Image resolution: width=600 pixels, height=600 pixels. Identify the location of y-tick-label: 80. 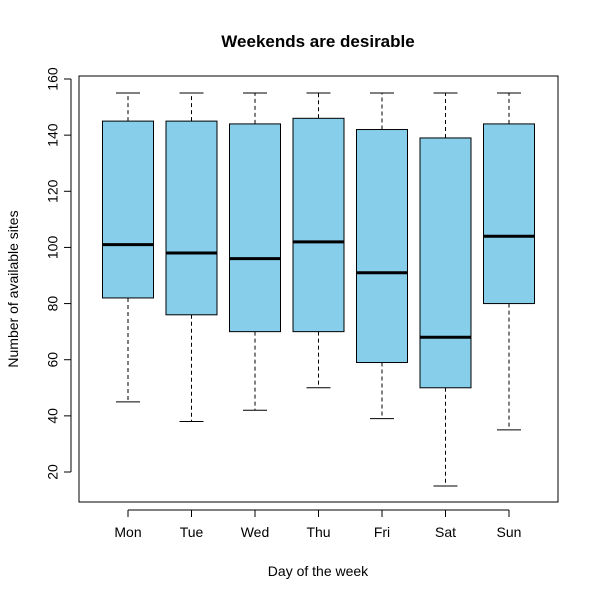
(53, 304).